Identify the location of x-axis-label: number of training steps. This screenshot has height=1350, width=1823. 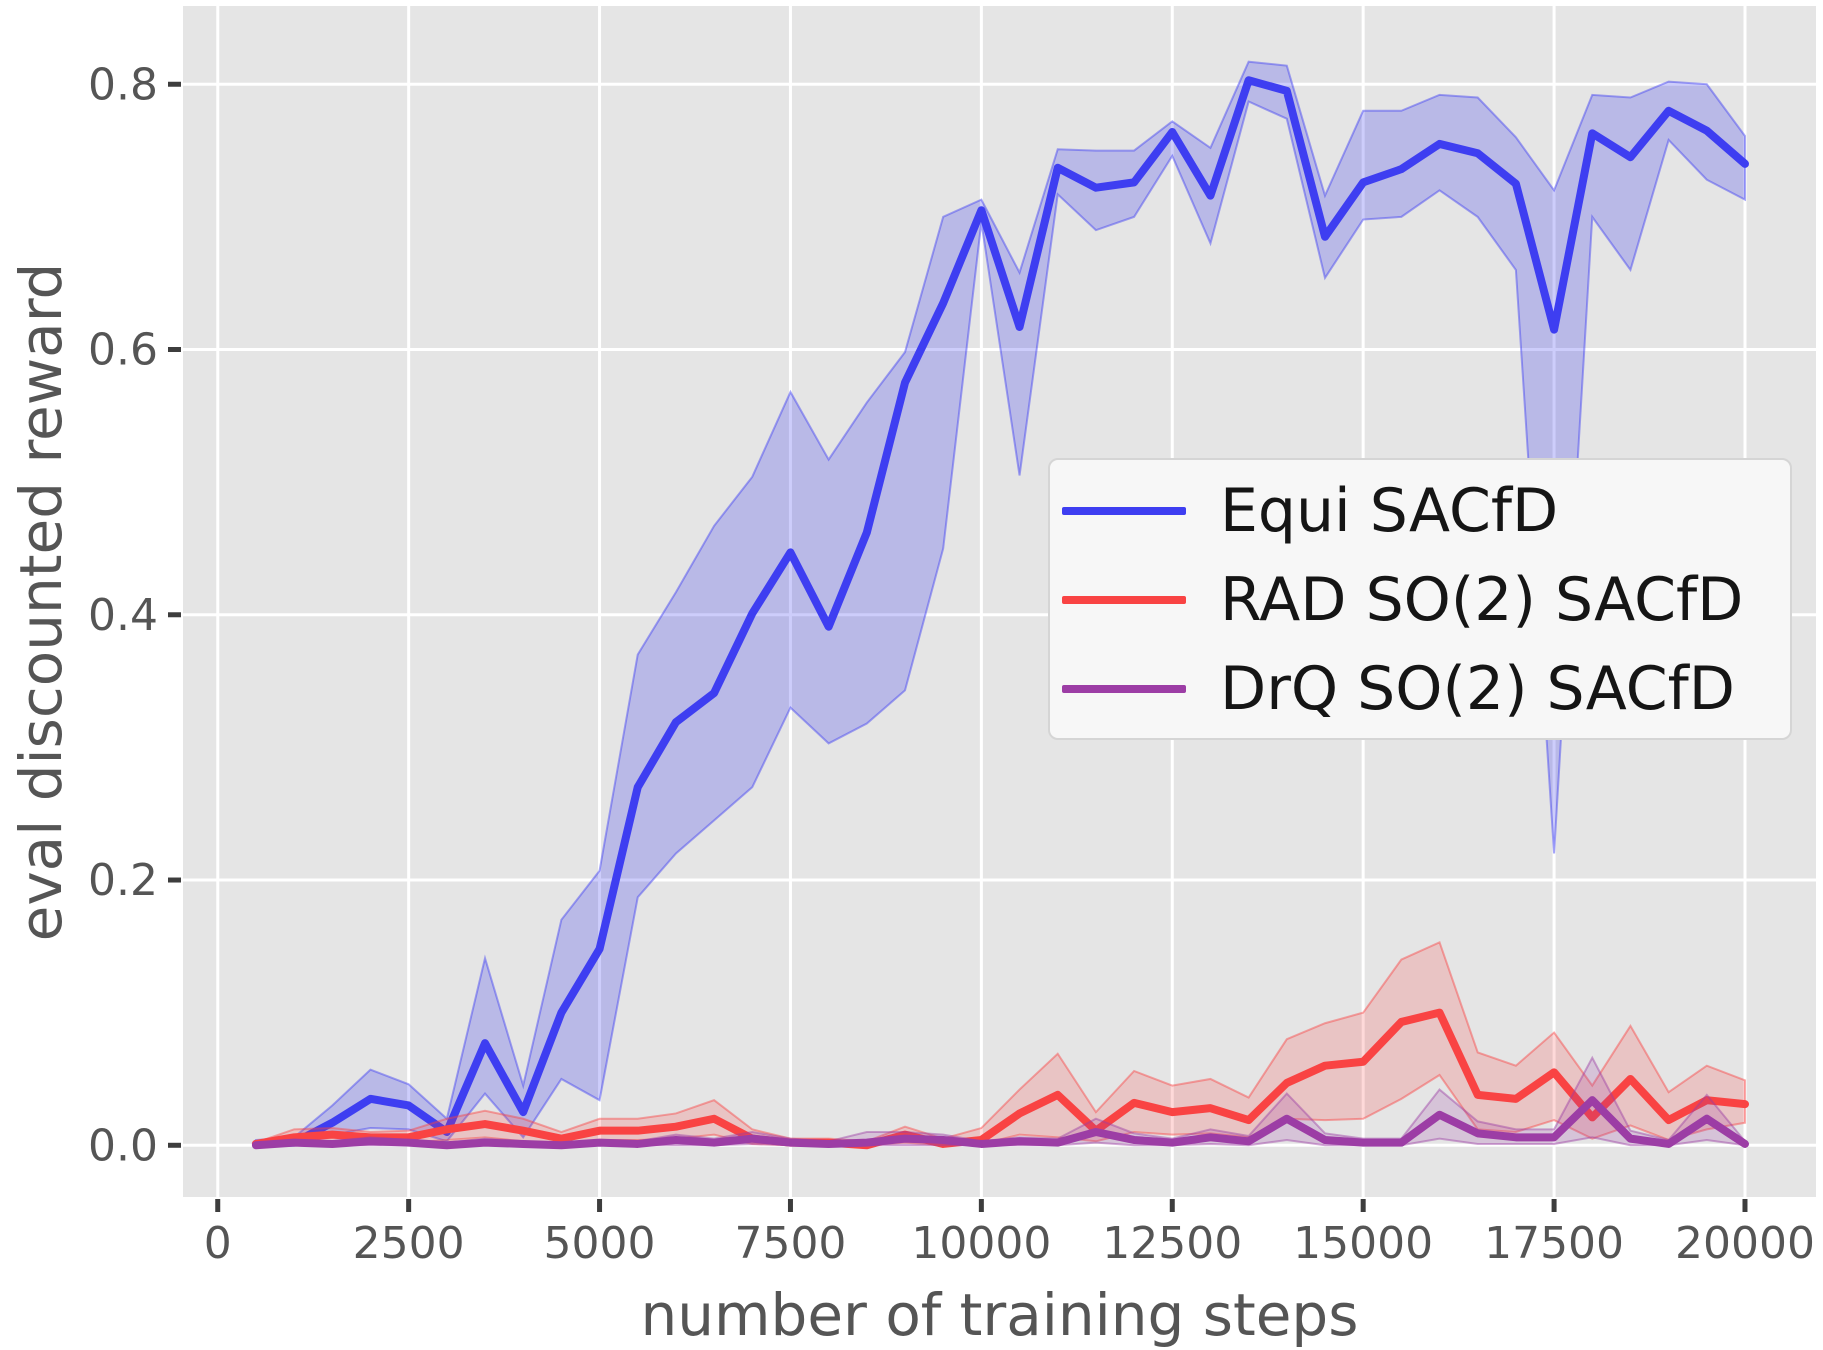
(999, 1315).